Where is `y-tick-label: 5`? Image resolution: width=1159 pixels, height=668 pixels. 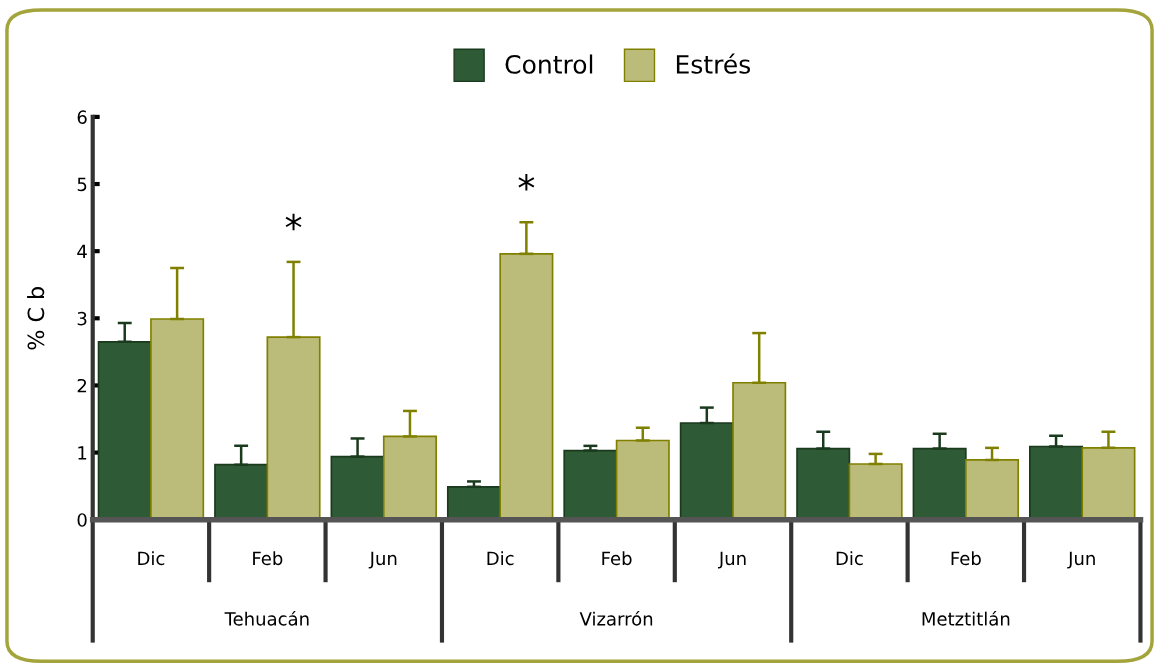 y-tick-label: 5 is located at coordinates (82, 184).